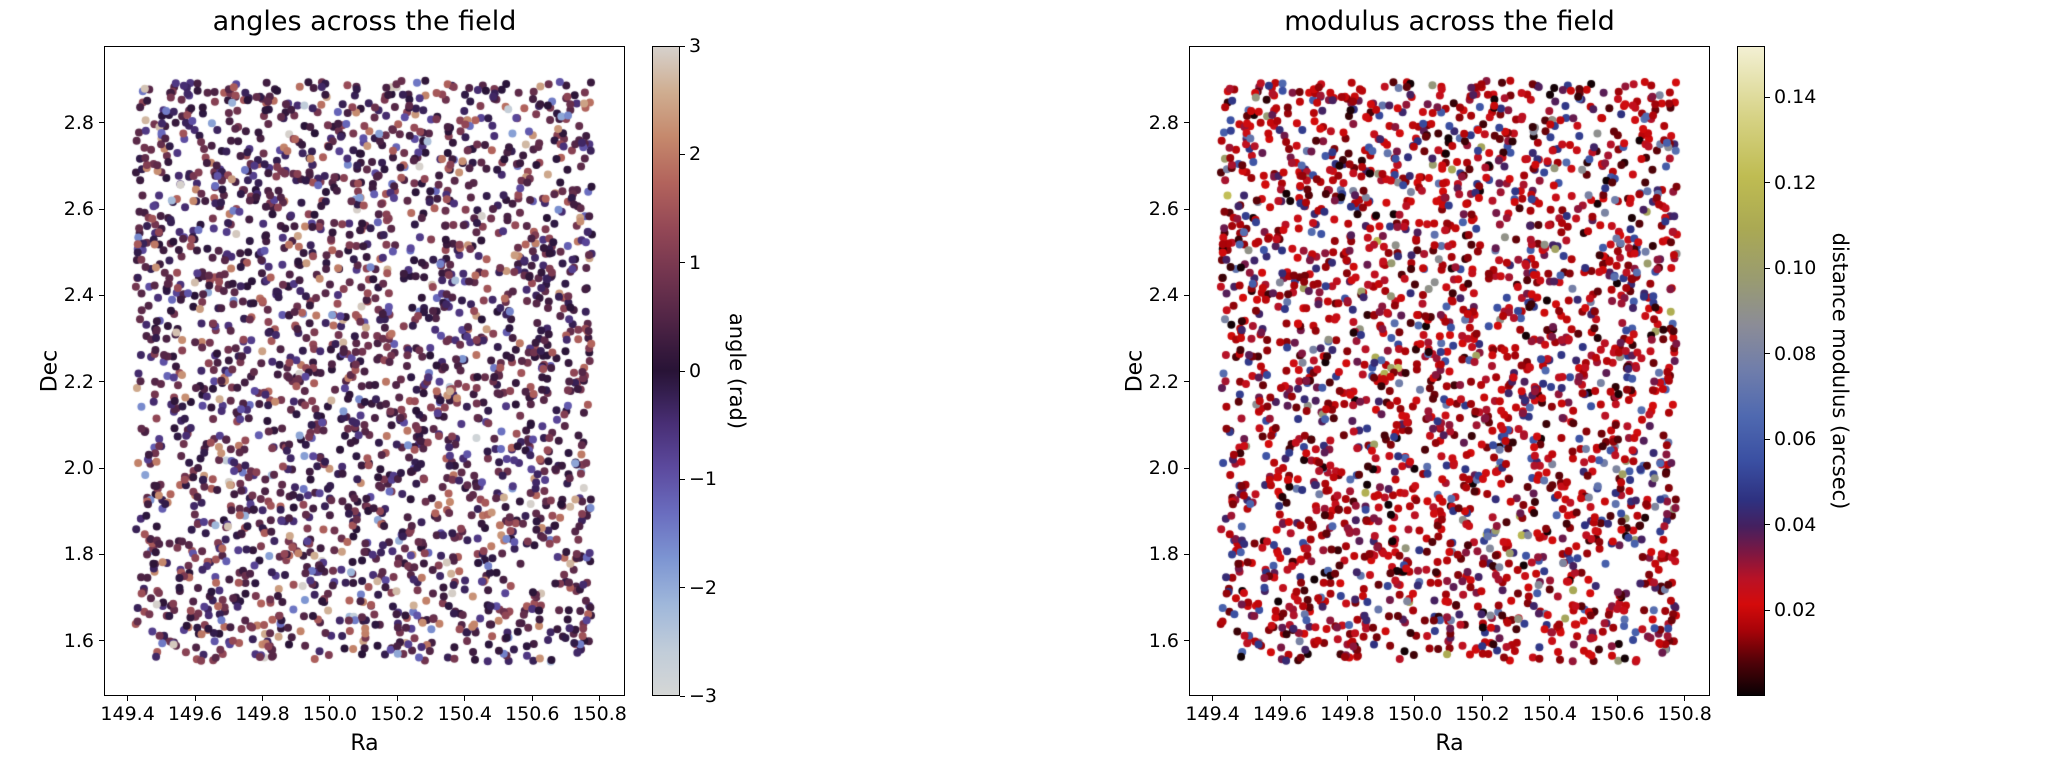 The width and height of the screenshot is (2050, 766). Describe the element at coordinates (1280, 714) in the screenshot. I see `x-tick-label: 149.6` at that location.